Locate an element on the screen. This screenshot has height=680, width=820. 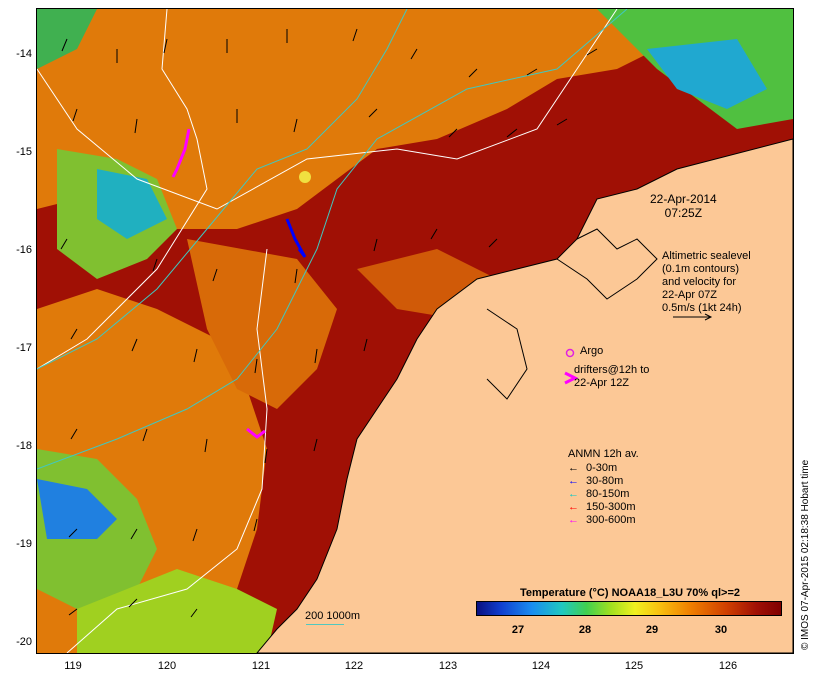
argo-label: Argo is located at coordinates (592, 351).